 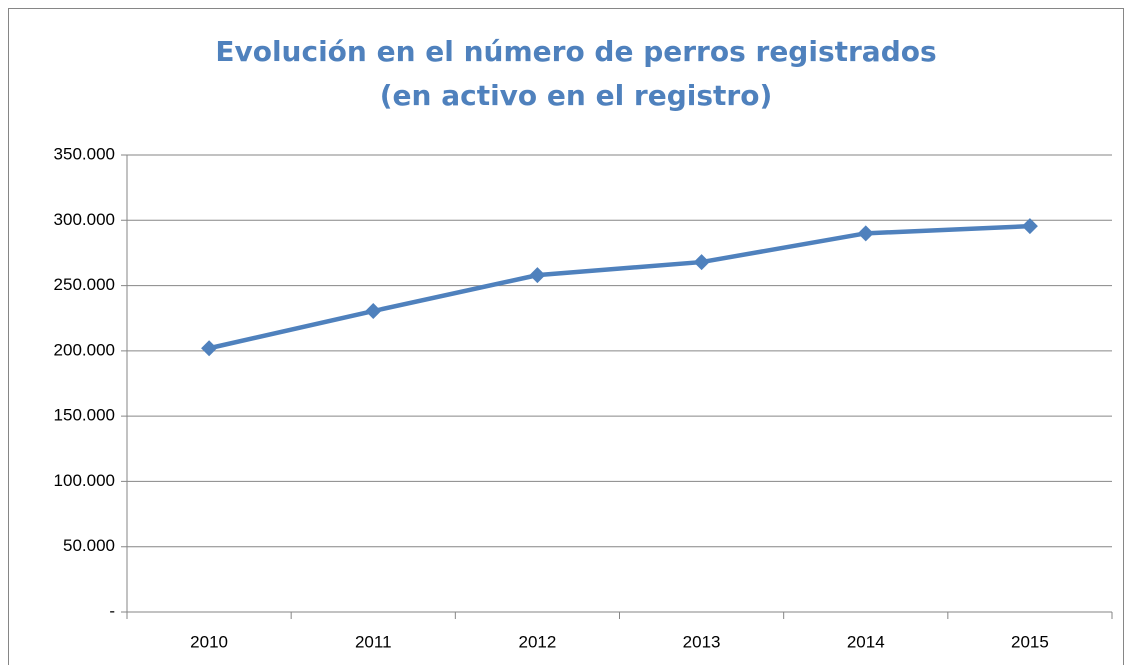 I want to click on y-tick-label: 100.000, so click(x=84, y=480).